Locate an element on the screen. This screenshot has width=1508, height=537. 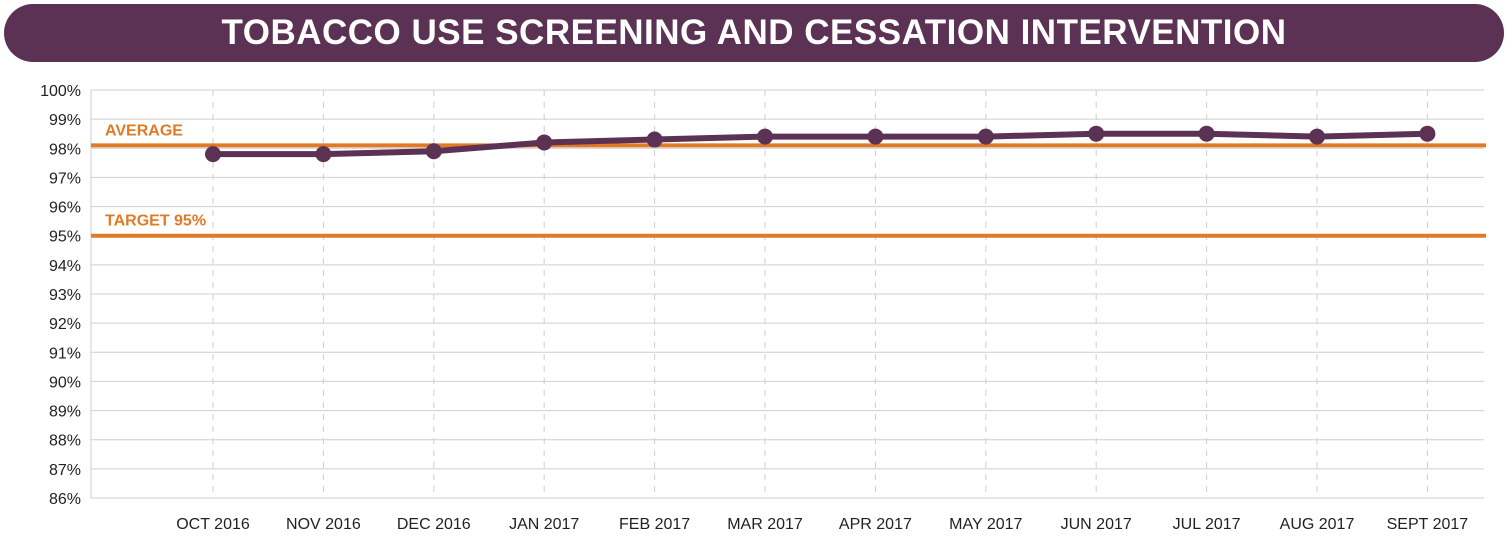
x-tick-label: DEC 2016 is located at coordinates (434, 524).